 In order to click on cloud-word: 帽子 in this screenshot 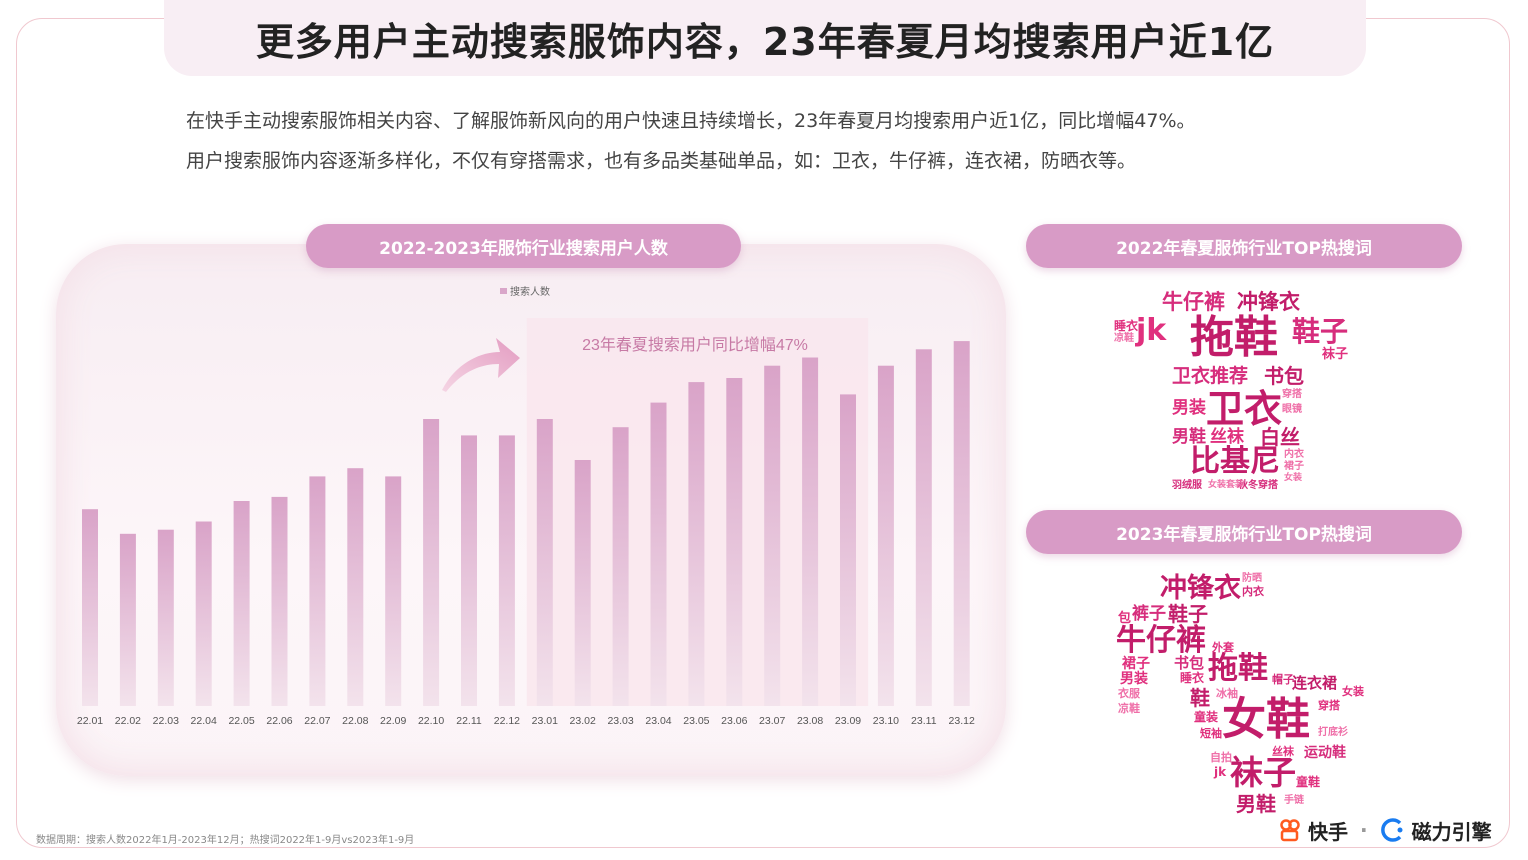, I will do `click(1283, 679)`.